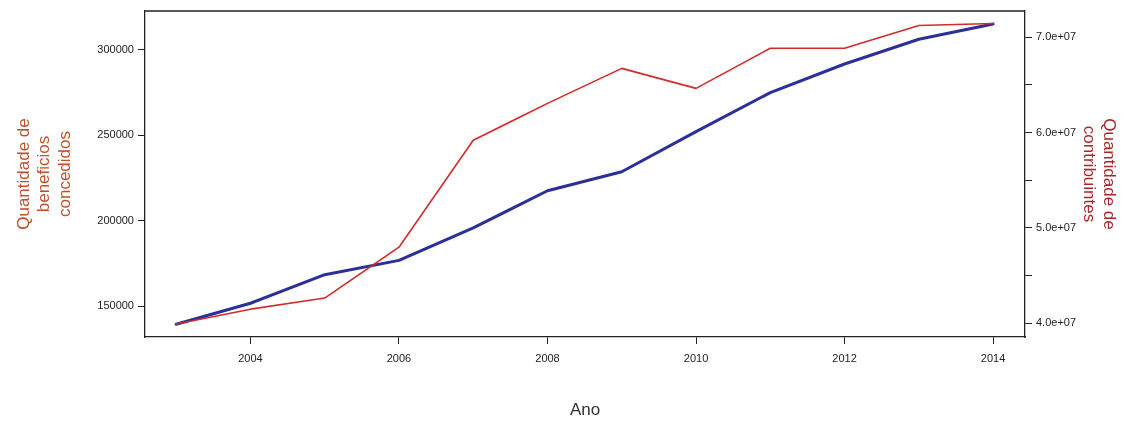 Image resolution: width=1133 pixels, height=425 pixels. Describe the element at coordinates (1099, 174) in the screenshot. I see `y2-axis-title: Quantidade de contribuintes` at that location.